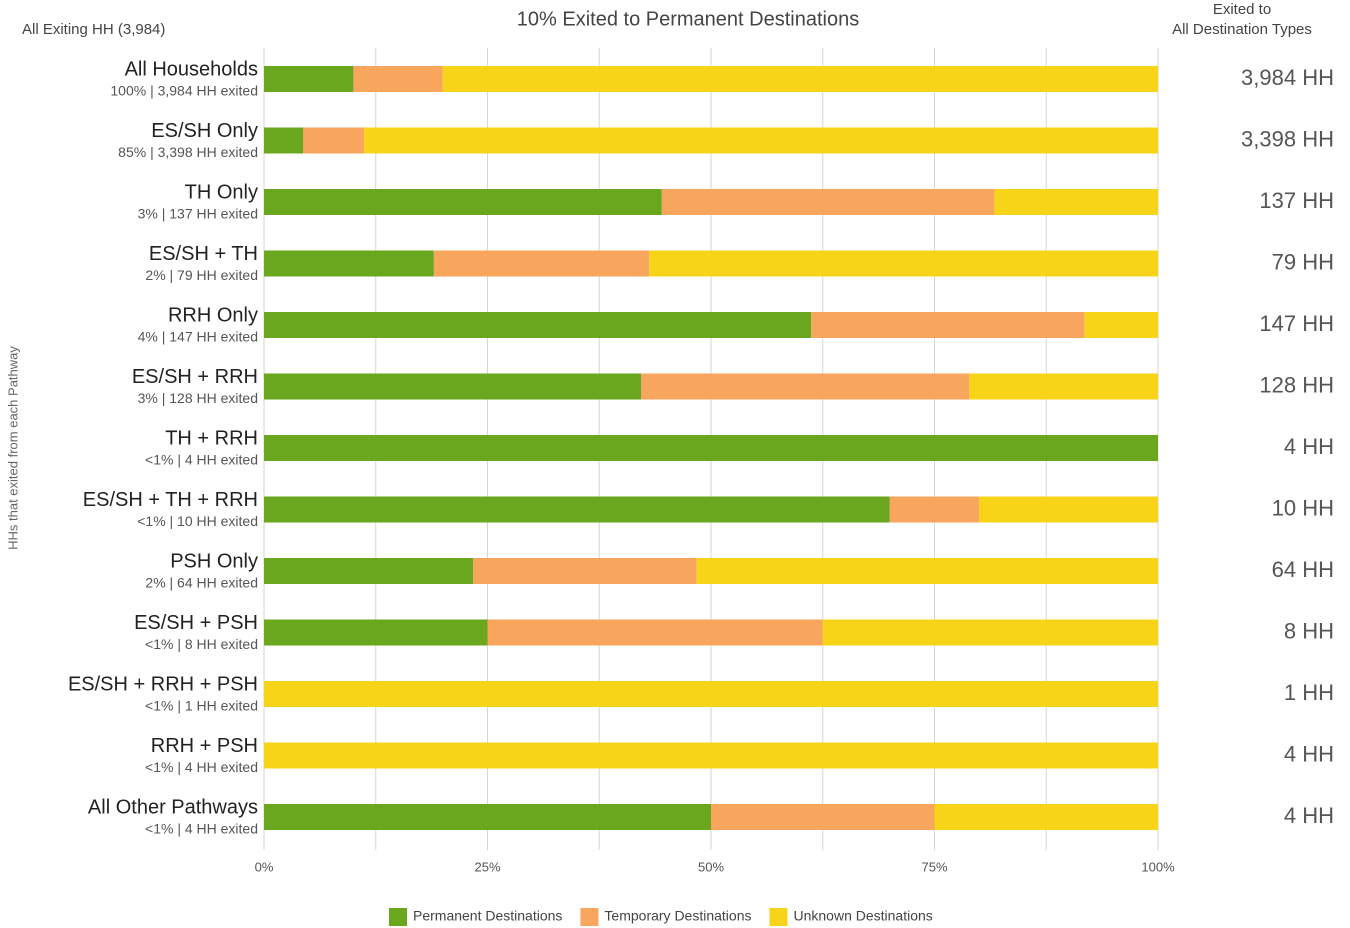 The image size is (1350, 928). What do you see at coordinates (170, 500) in the screenshot?
I see `category-label: ES/SH + TH + RRH` at bounding box center [170, 500].